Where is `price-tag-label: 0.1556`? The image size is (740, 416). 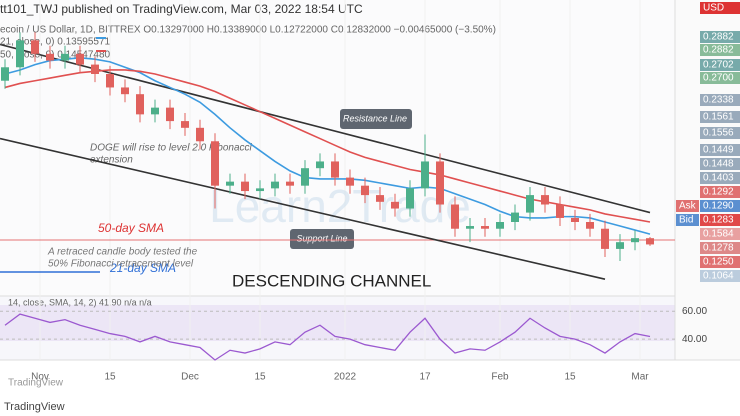 price-tag-label: 0.1556 is located at coordinates (718, 133).